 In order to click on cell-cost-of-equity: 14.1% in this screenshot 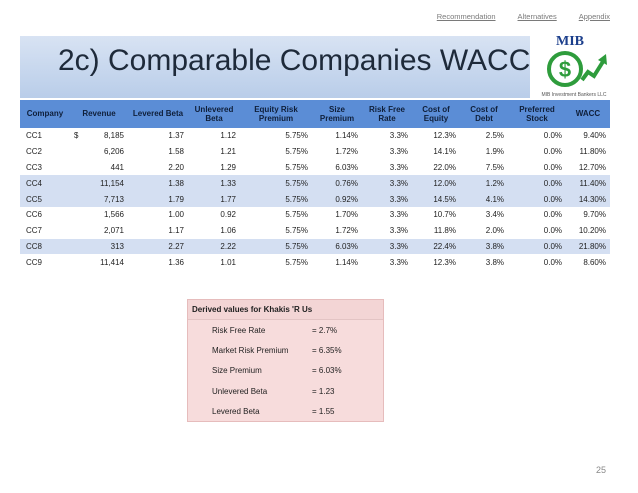, I will do `click(444, 152)`.